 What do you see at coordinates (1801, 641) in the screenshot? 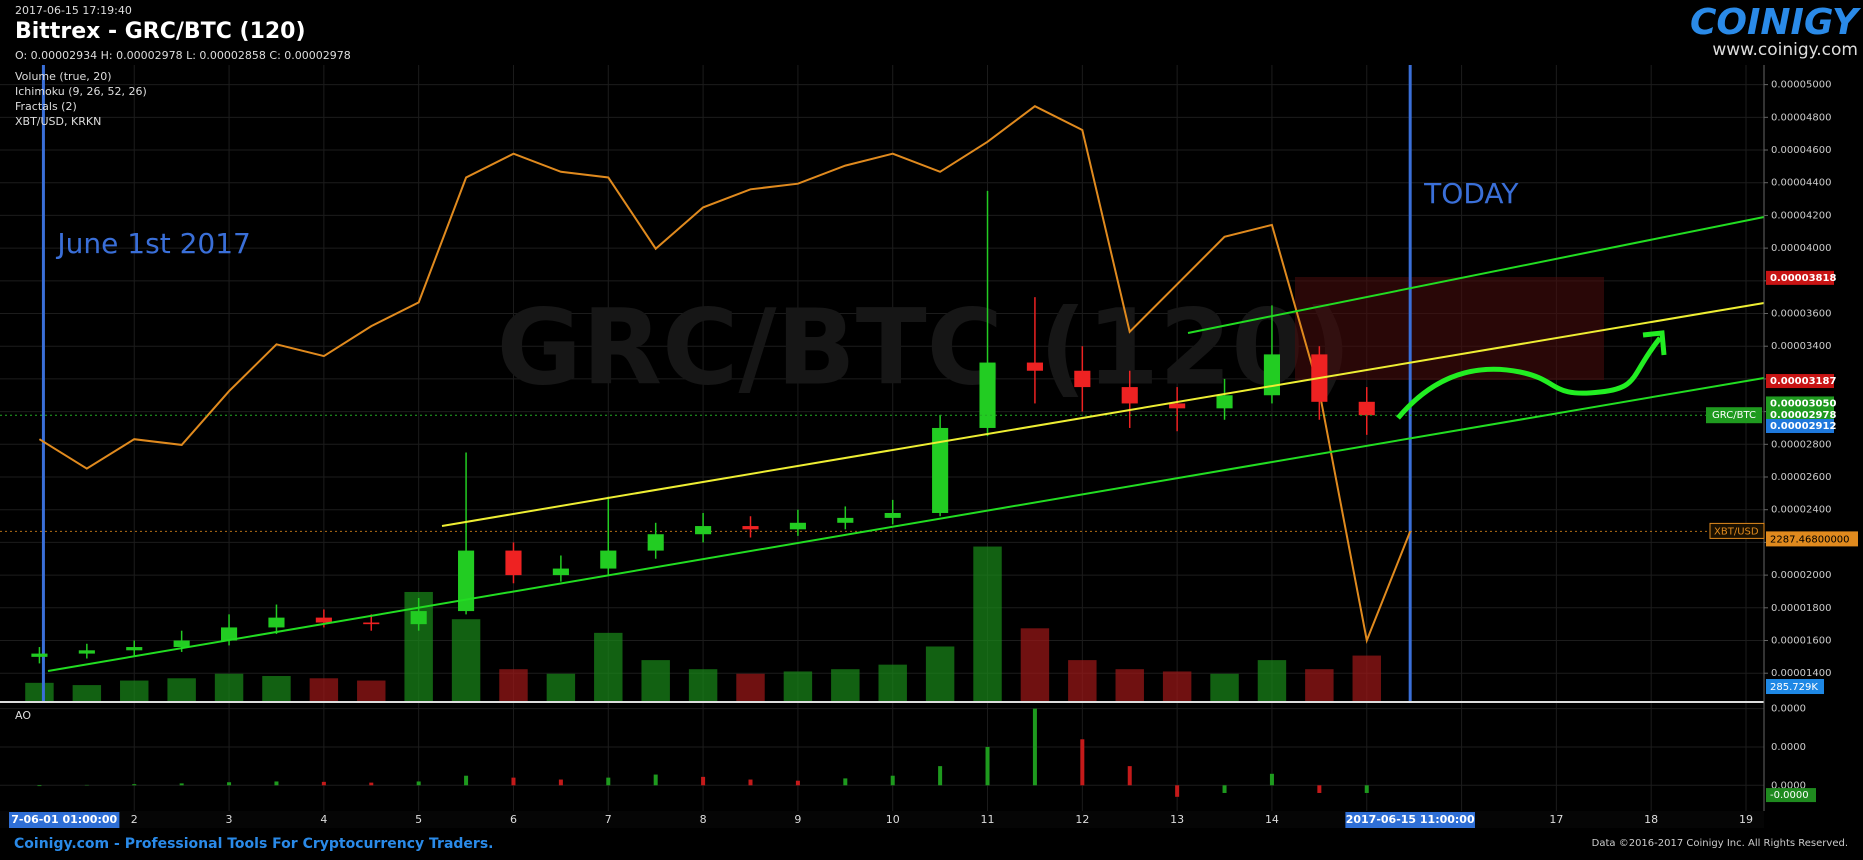
I see `y-tick-label: 0.00001600` at bounding box center [1801, 641].